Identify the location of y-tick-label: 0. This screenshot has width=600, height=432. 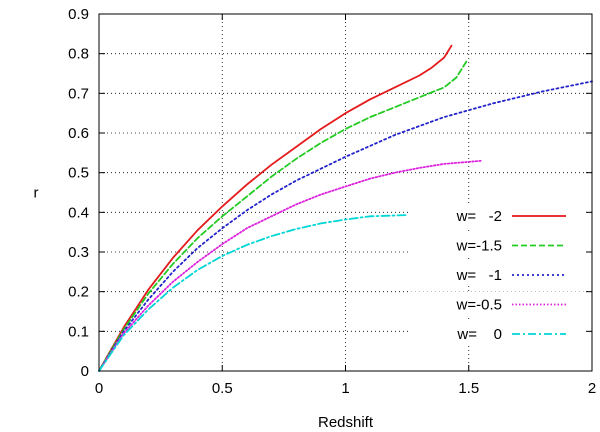
(85, 371).